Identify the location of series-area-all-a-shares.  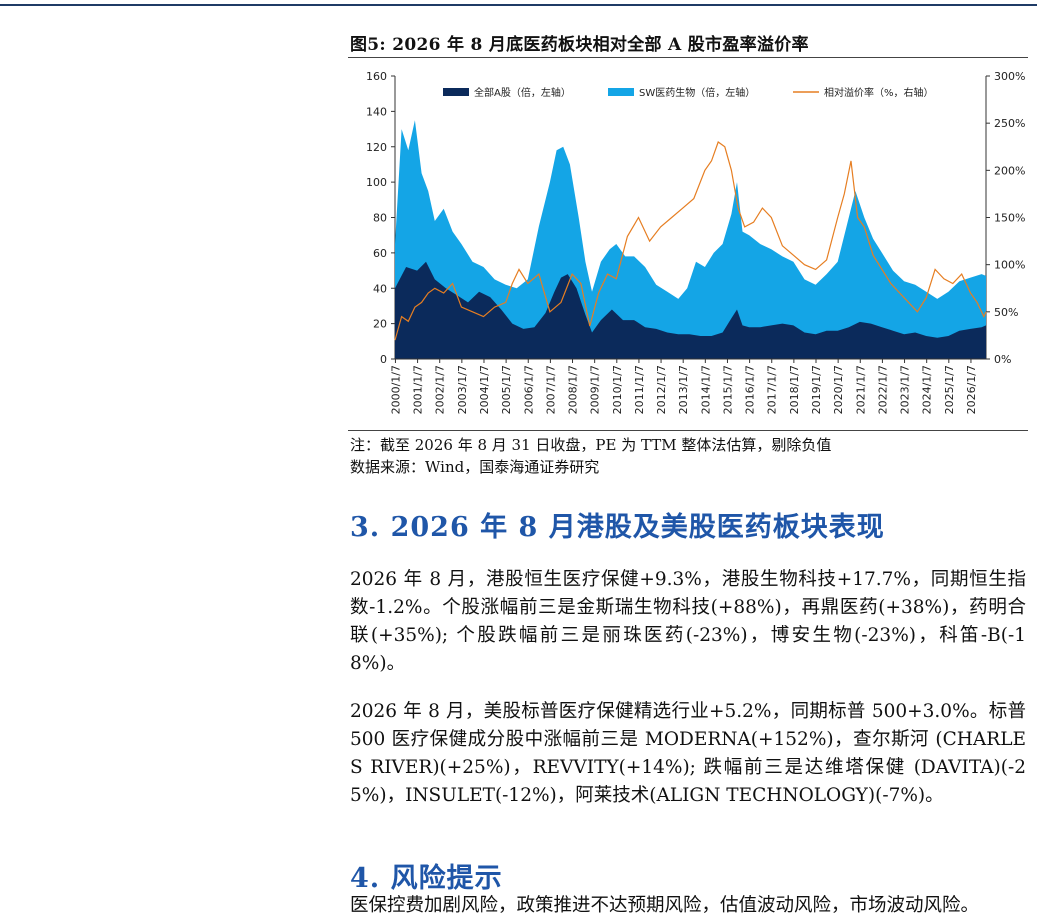
(690, 310).